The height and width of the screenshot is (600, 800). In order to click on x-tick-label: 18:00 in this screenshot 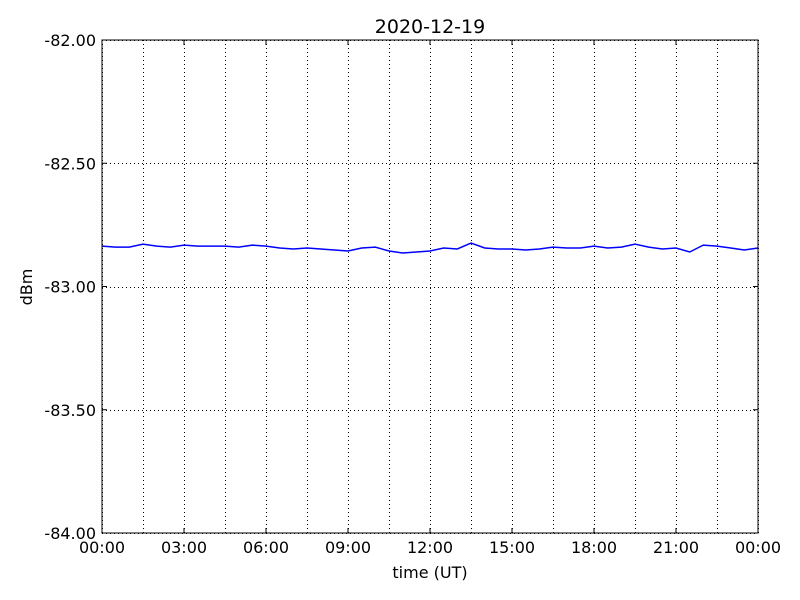, I will do `click(594, 547)`.